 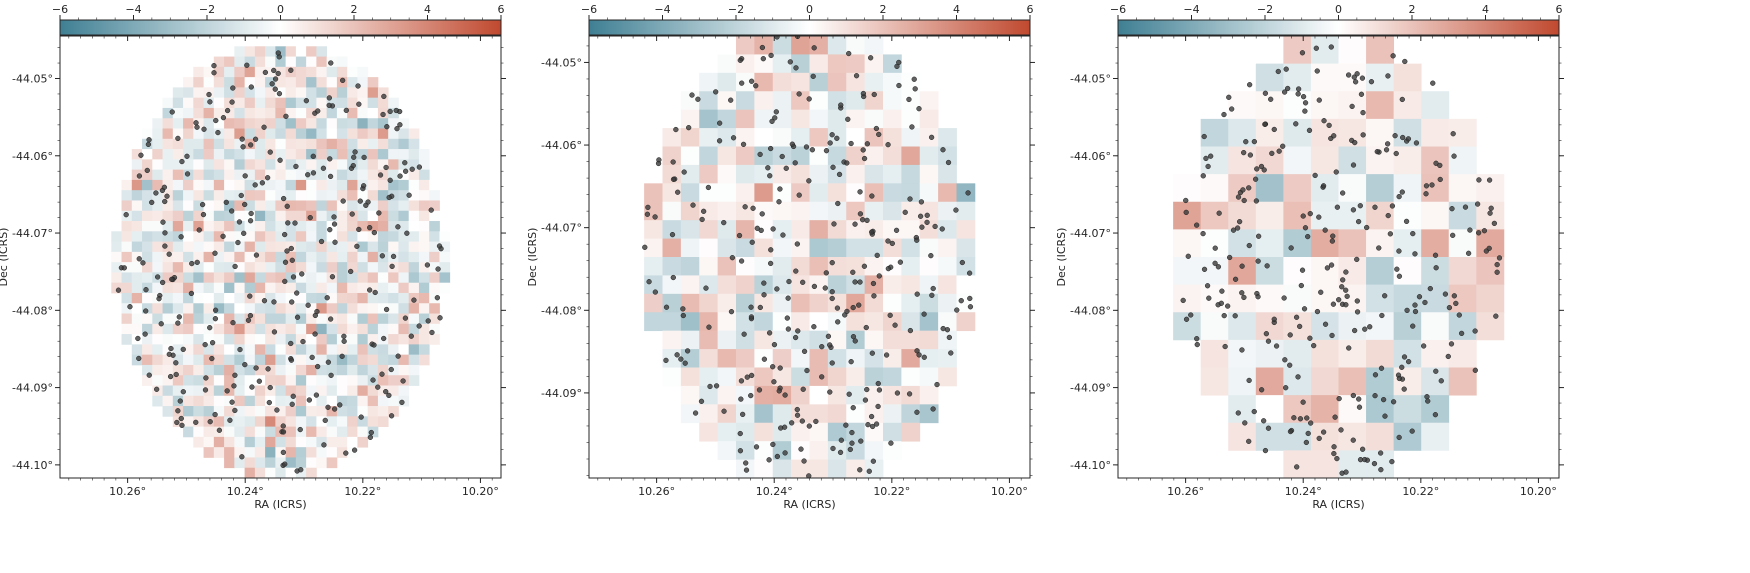 What do you see at coordinates (809, 9) in the screenshot?
I see `colorbar-tick-label: 0` at bounding box center [809, 9].